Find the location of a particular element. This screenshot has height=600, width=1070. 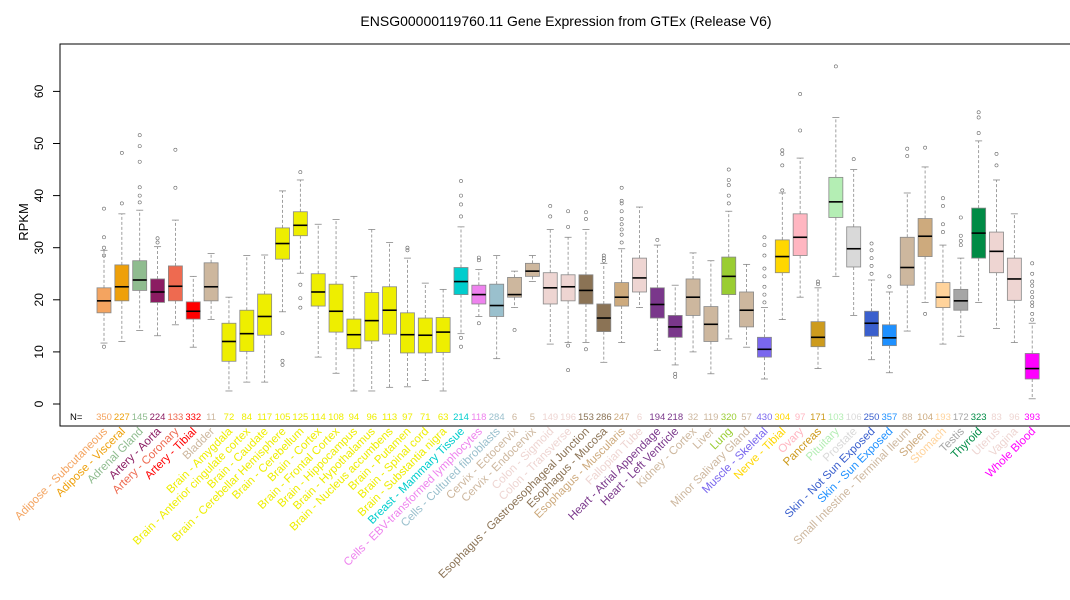

y-tick-label: 0 is located at coordinates (39, 403).